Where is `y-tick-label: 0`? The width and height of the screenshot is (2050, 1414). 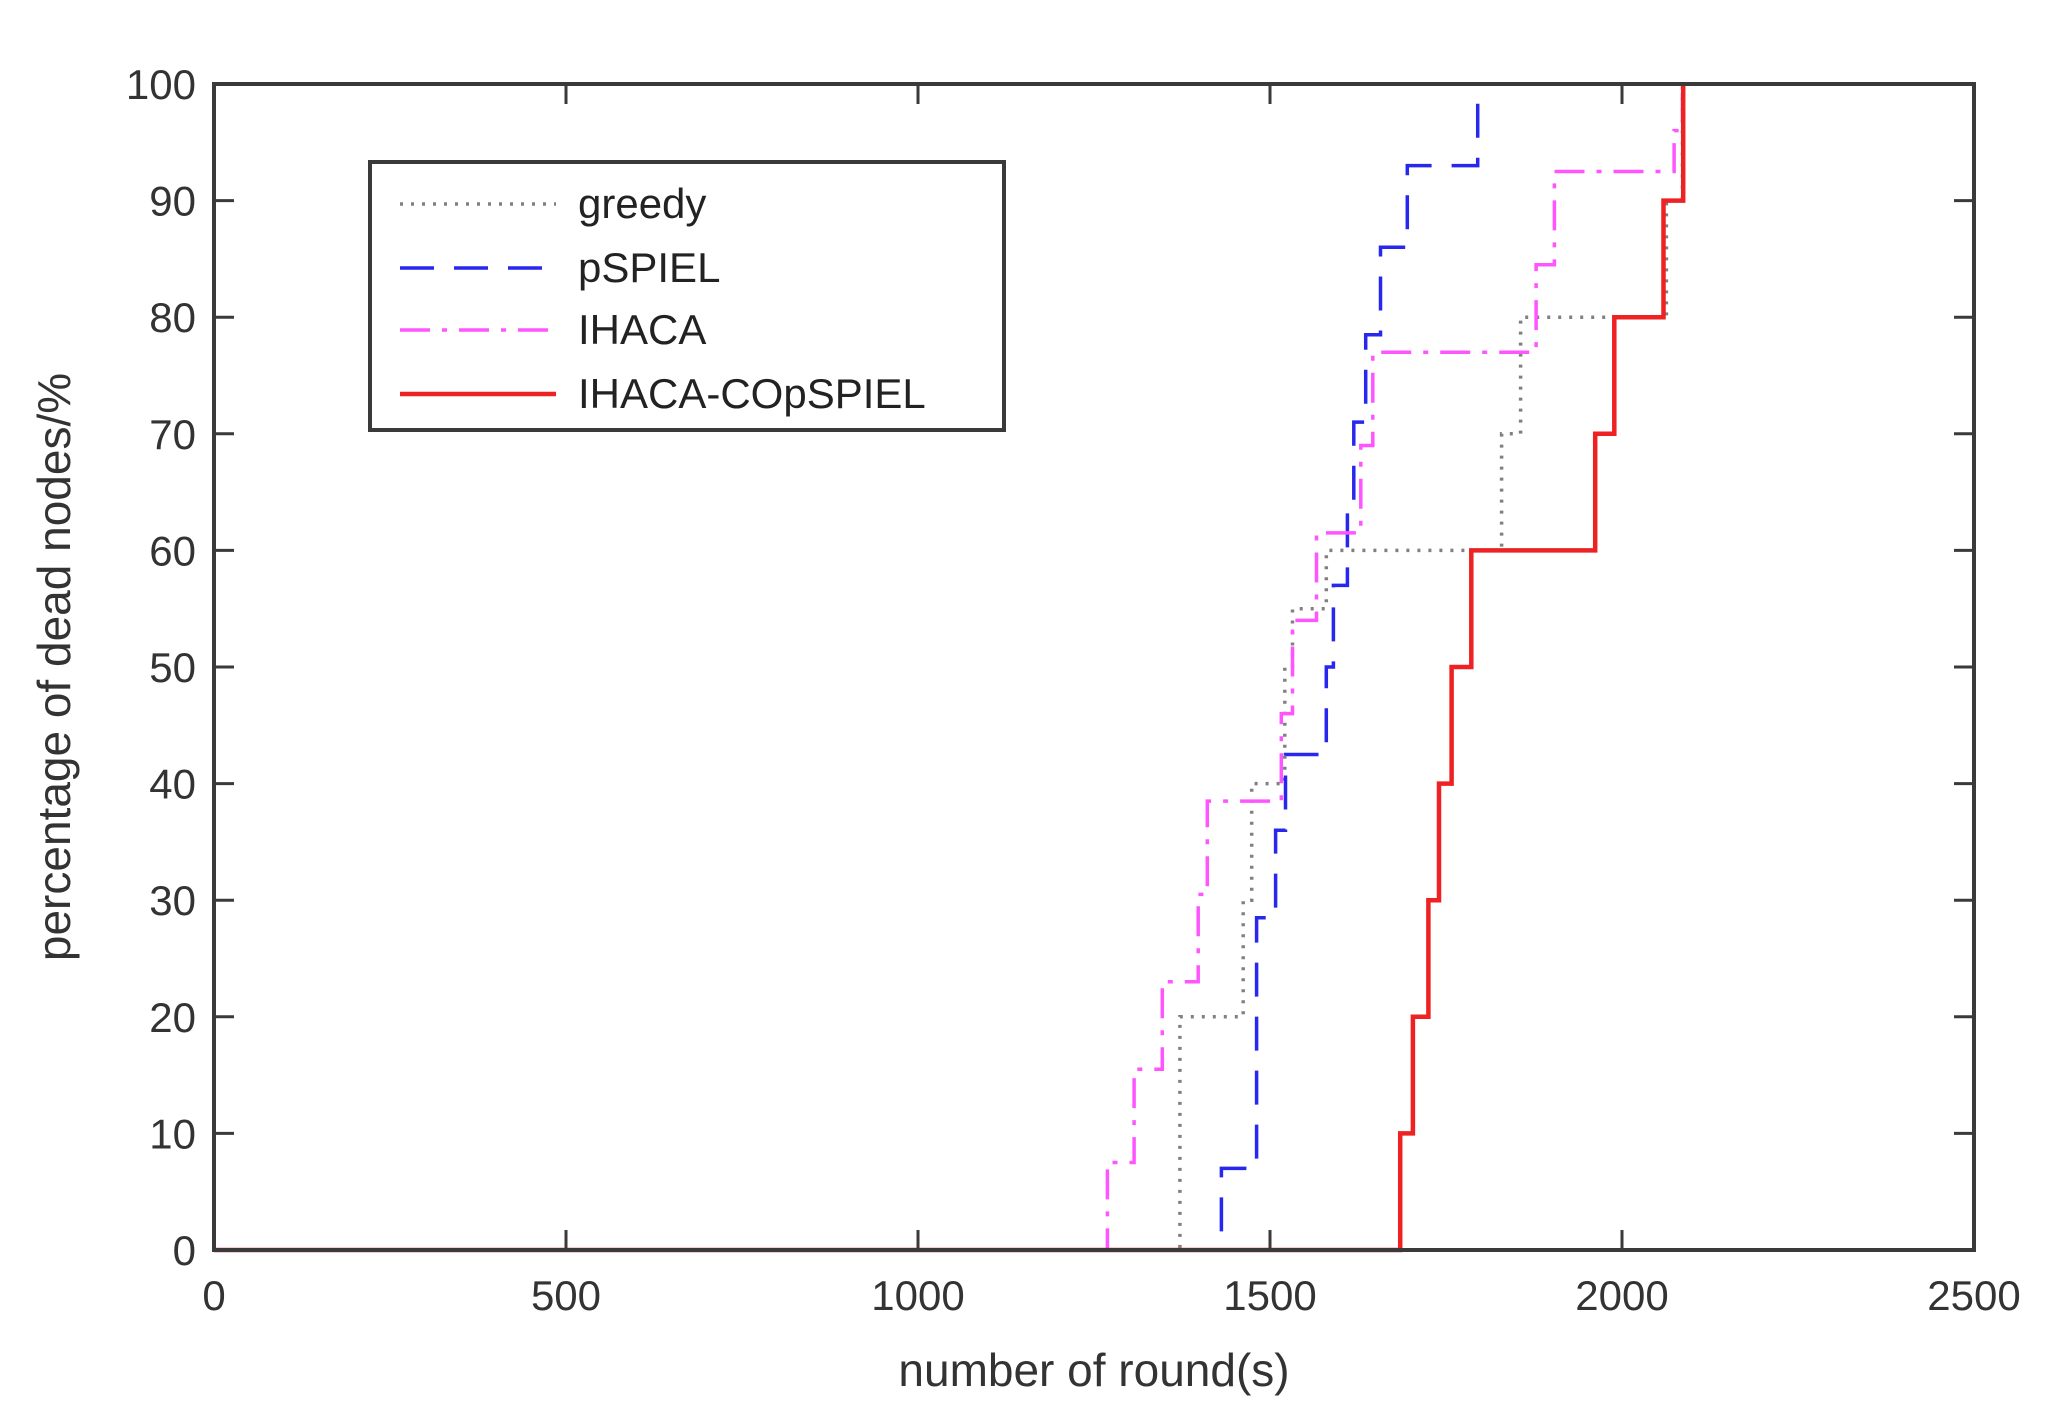
y-tick-label: 0 is located at coordinates (184, 1250).